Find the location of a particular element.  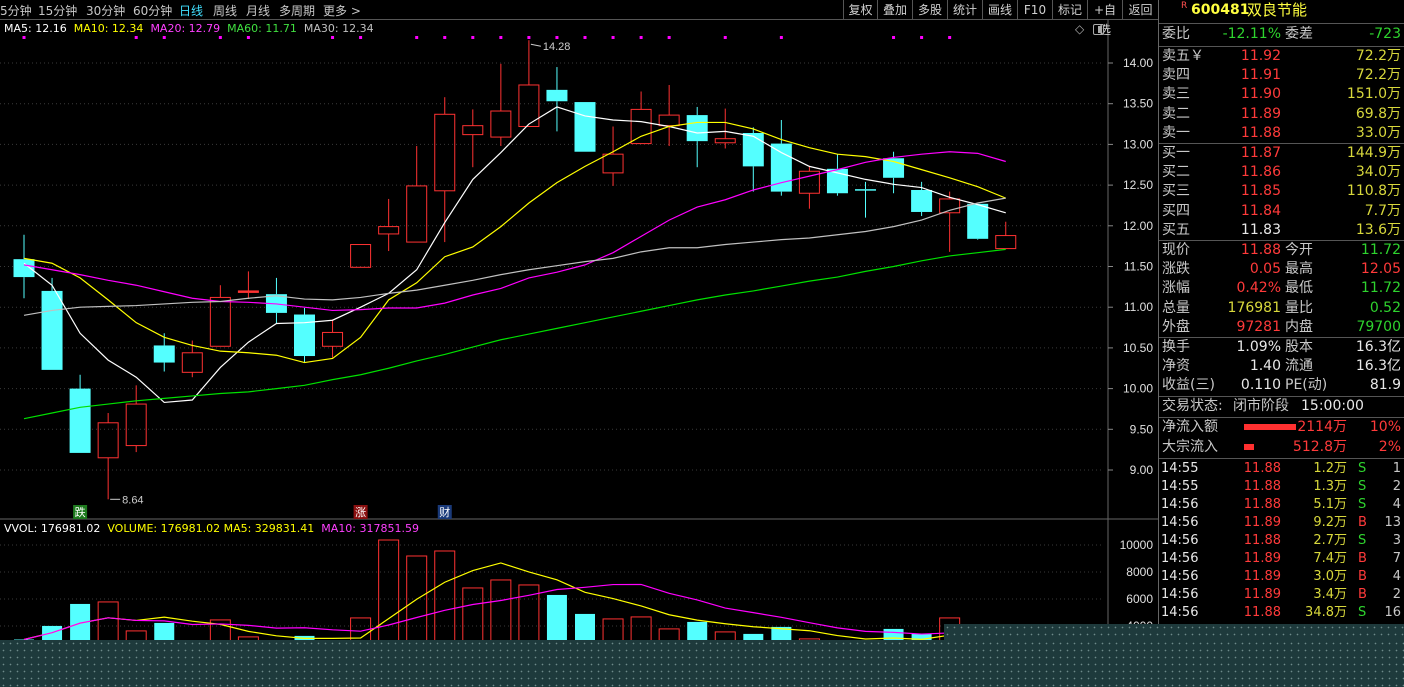

stat-label: 今开 is located at coordinates (1299, 250).